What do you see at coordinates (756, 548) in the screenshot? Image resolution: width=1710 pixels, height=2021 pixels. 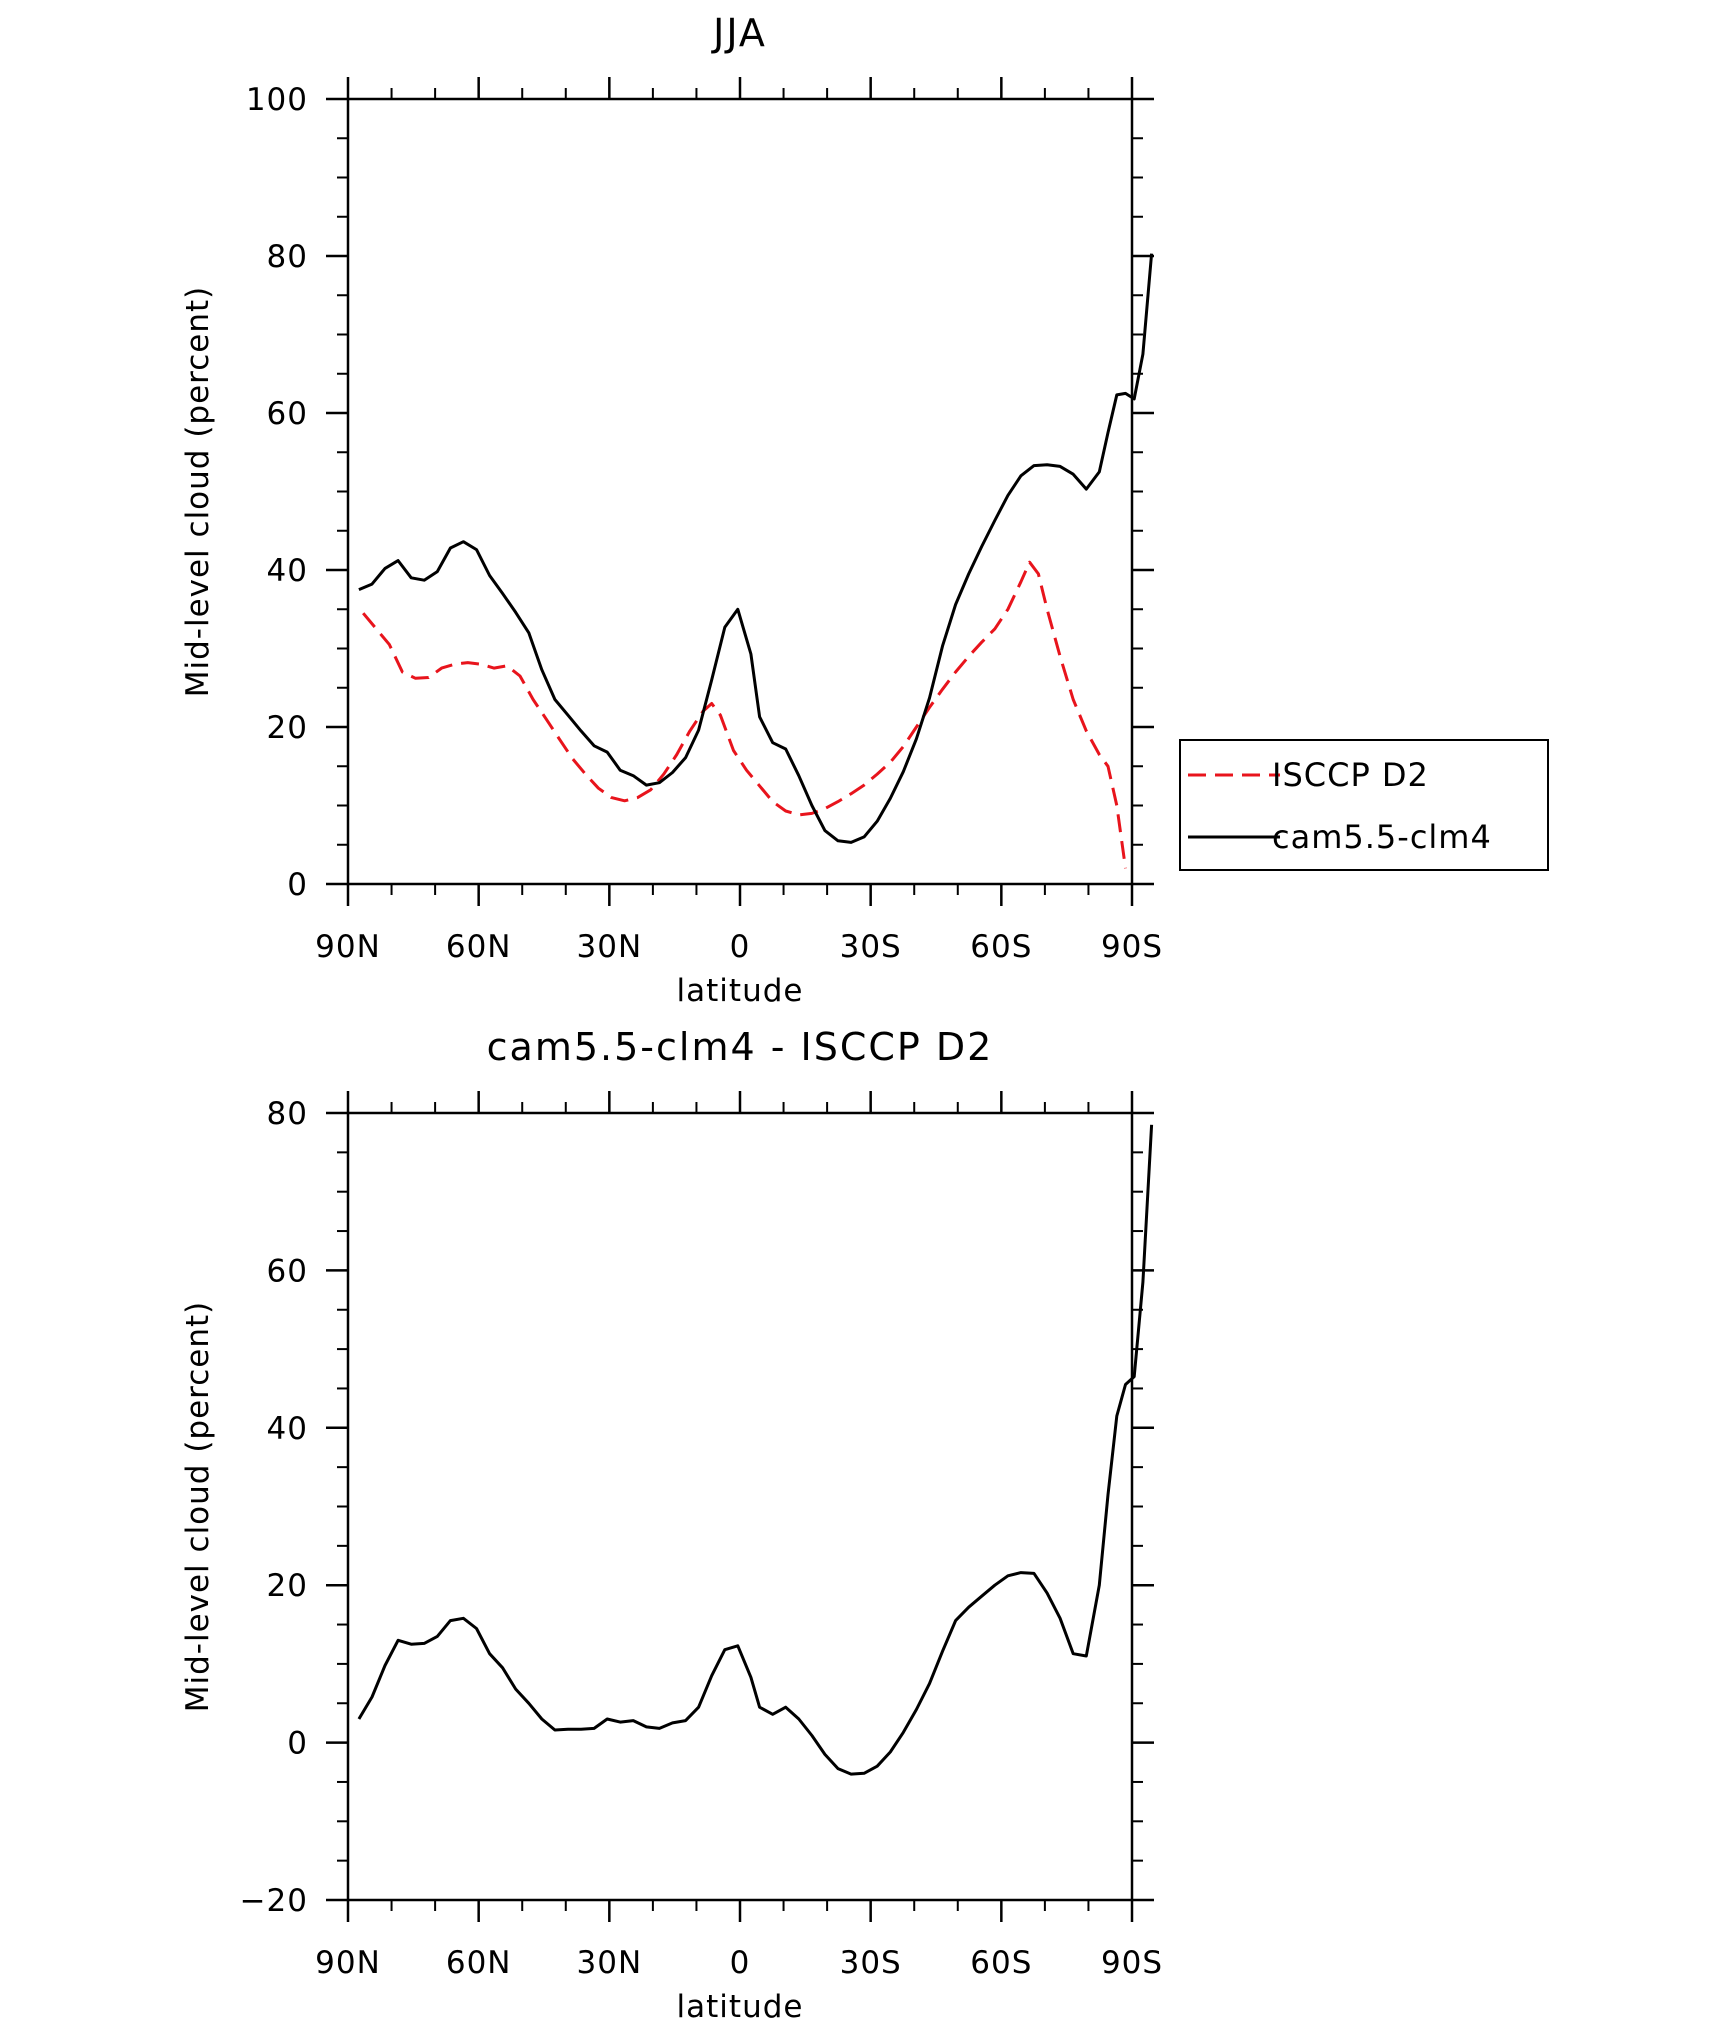 I see `series-line-cam5-5-clm4` at bounding box center [756, 548].